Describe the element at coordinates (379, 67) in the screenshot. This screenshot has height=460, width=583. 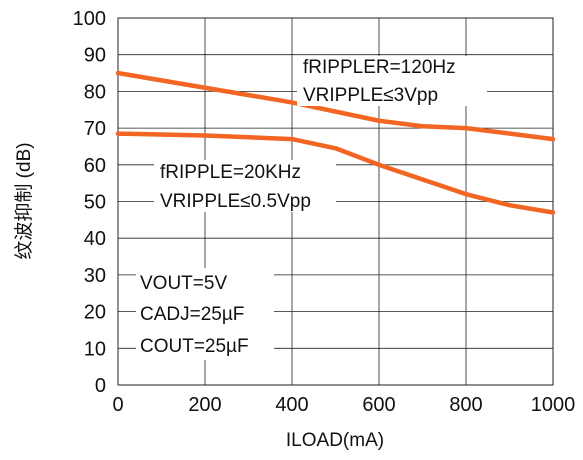
I see `annotation-fripple-120hz: fRIPPLER=120Hz` at that location.